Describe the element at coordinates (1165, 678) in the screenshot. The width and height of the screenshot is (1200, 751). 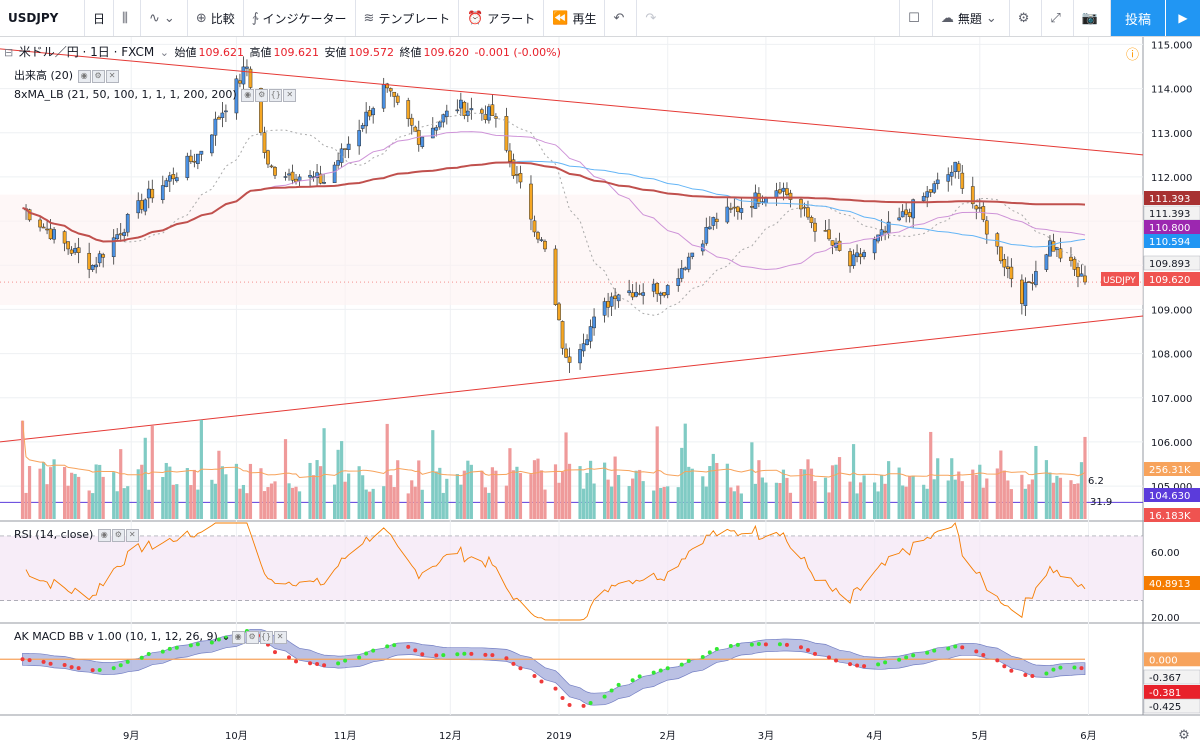
I see `macd-axis-tag: -0.367` at that location.